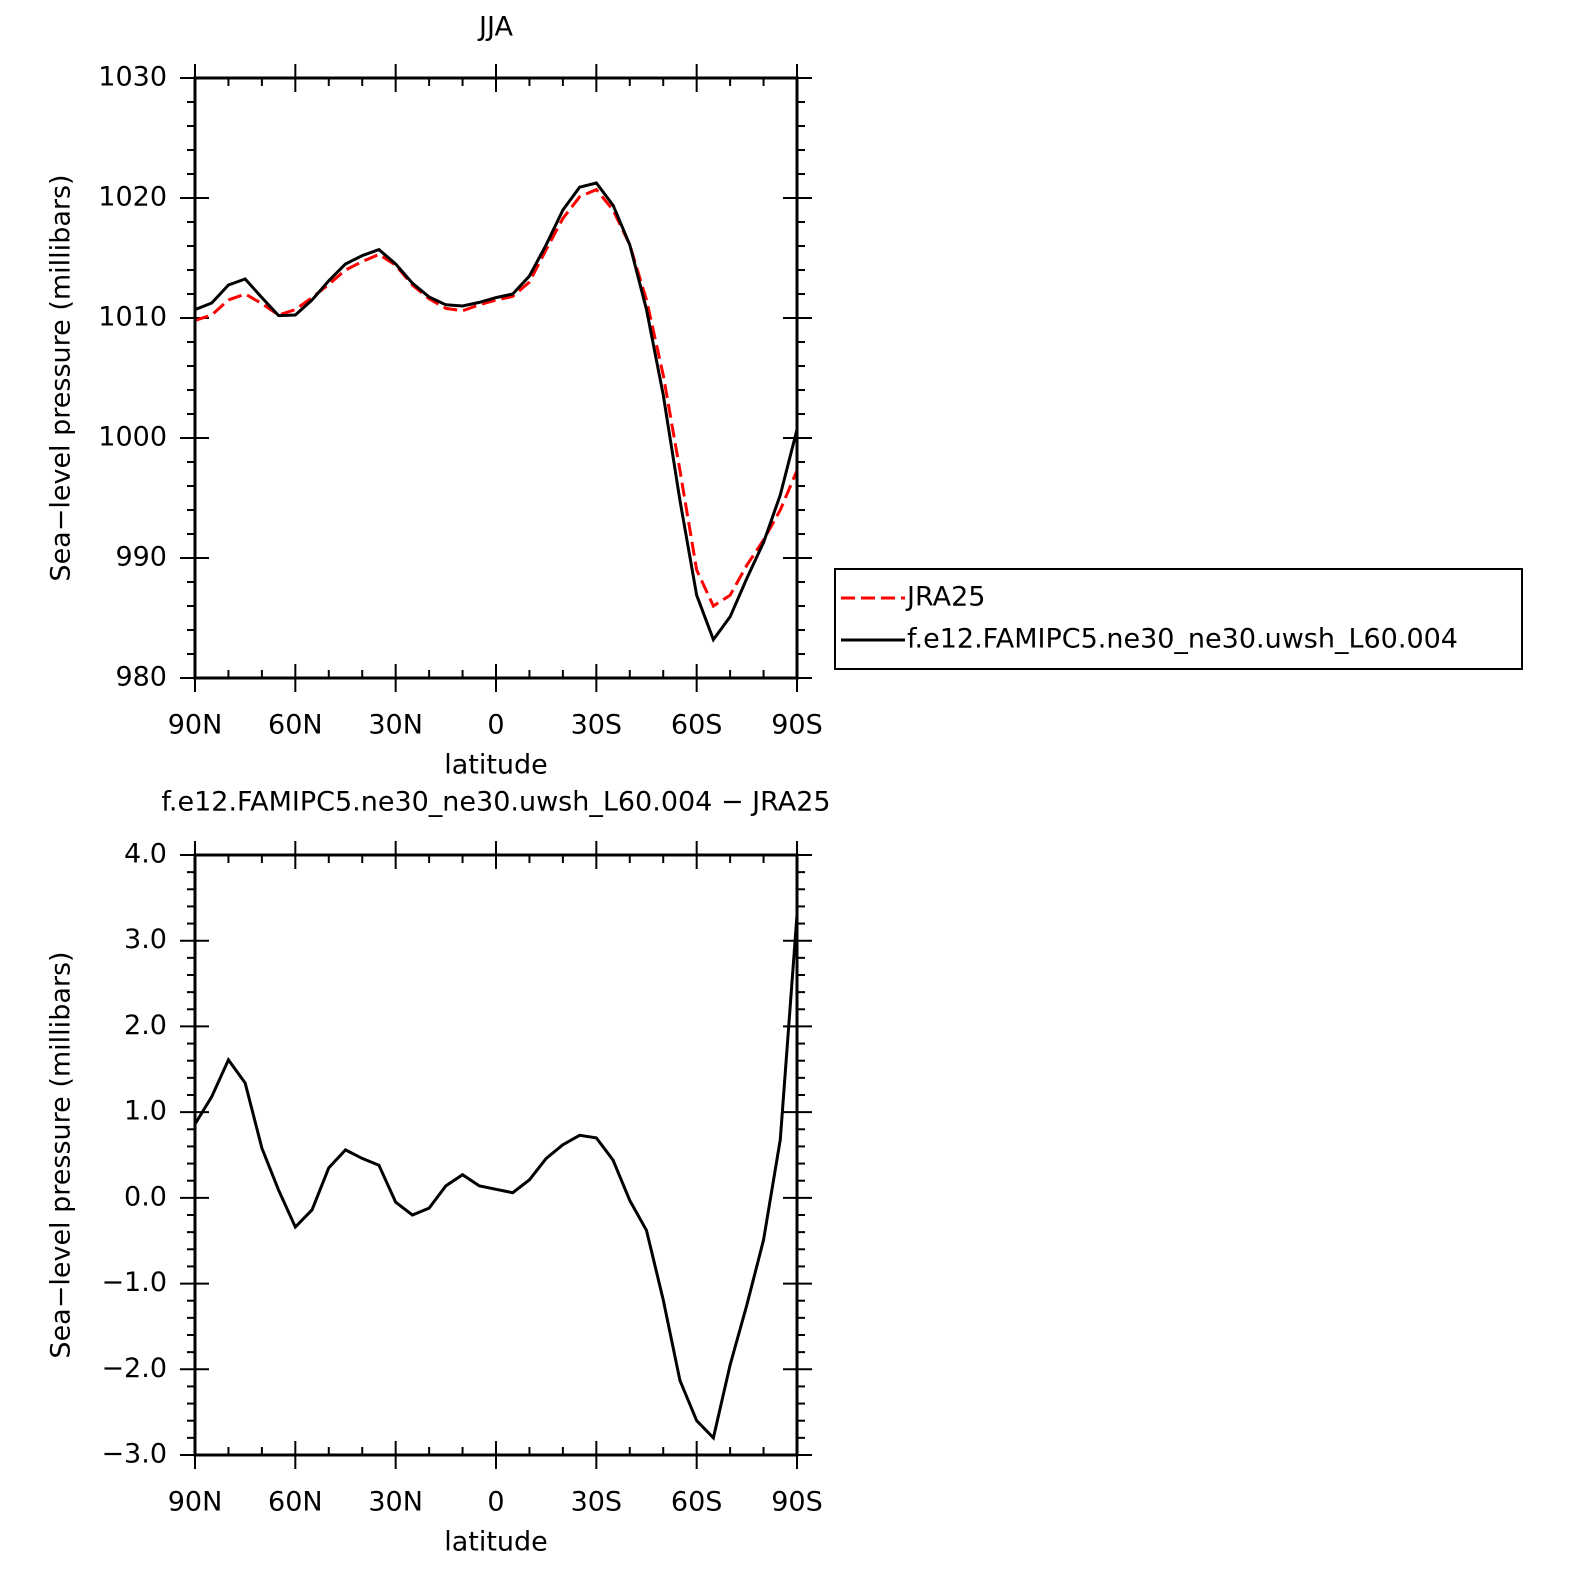 Image resolution: width=1572 pixels, height=1573 pixels. I want to click on y-tick-label: 3.0, so click(145, 939).